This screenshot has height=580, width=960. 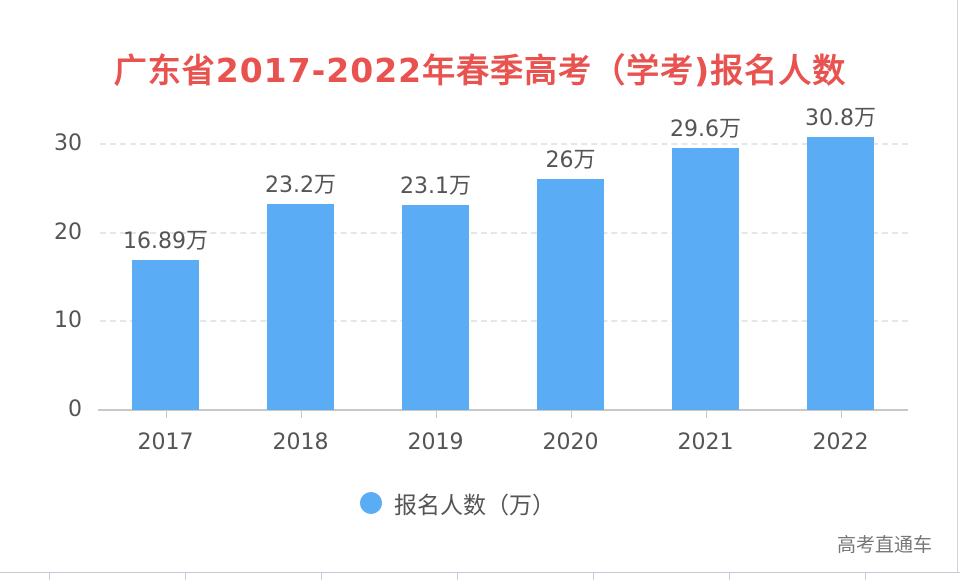 What do you see at coordinates (503, 410) in the screenshot?
I see `x-axis-line` at bounding box center [503, 410].